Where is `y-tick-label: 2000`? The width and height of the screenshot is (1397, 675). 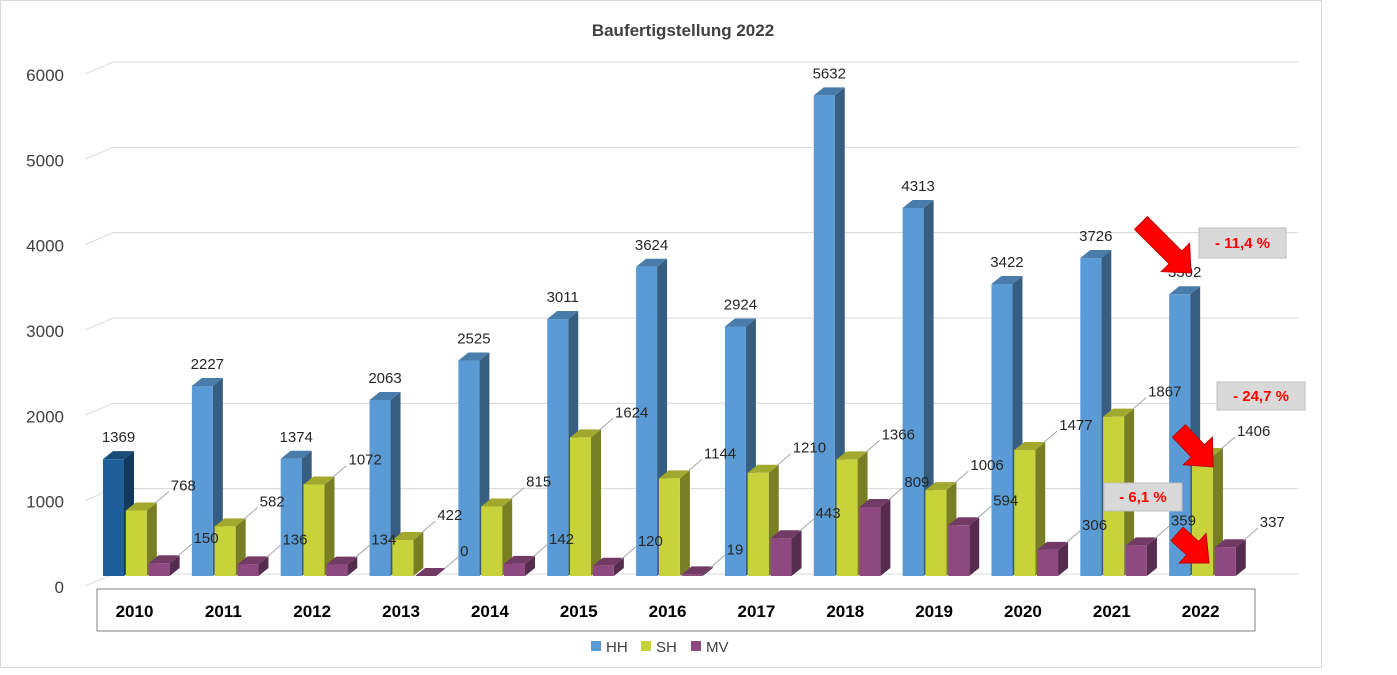 y-tick-label: 2000 is located at coordinates (45, 416).